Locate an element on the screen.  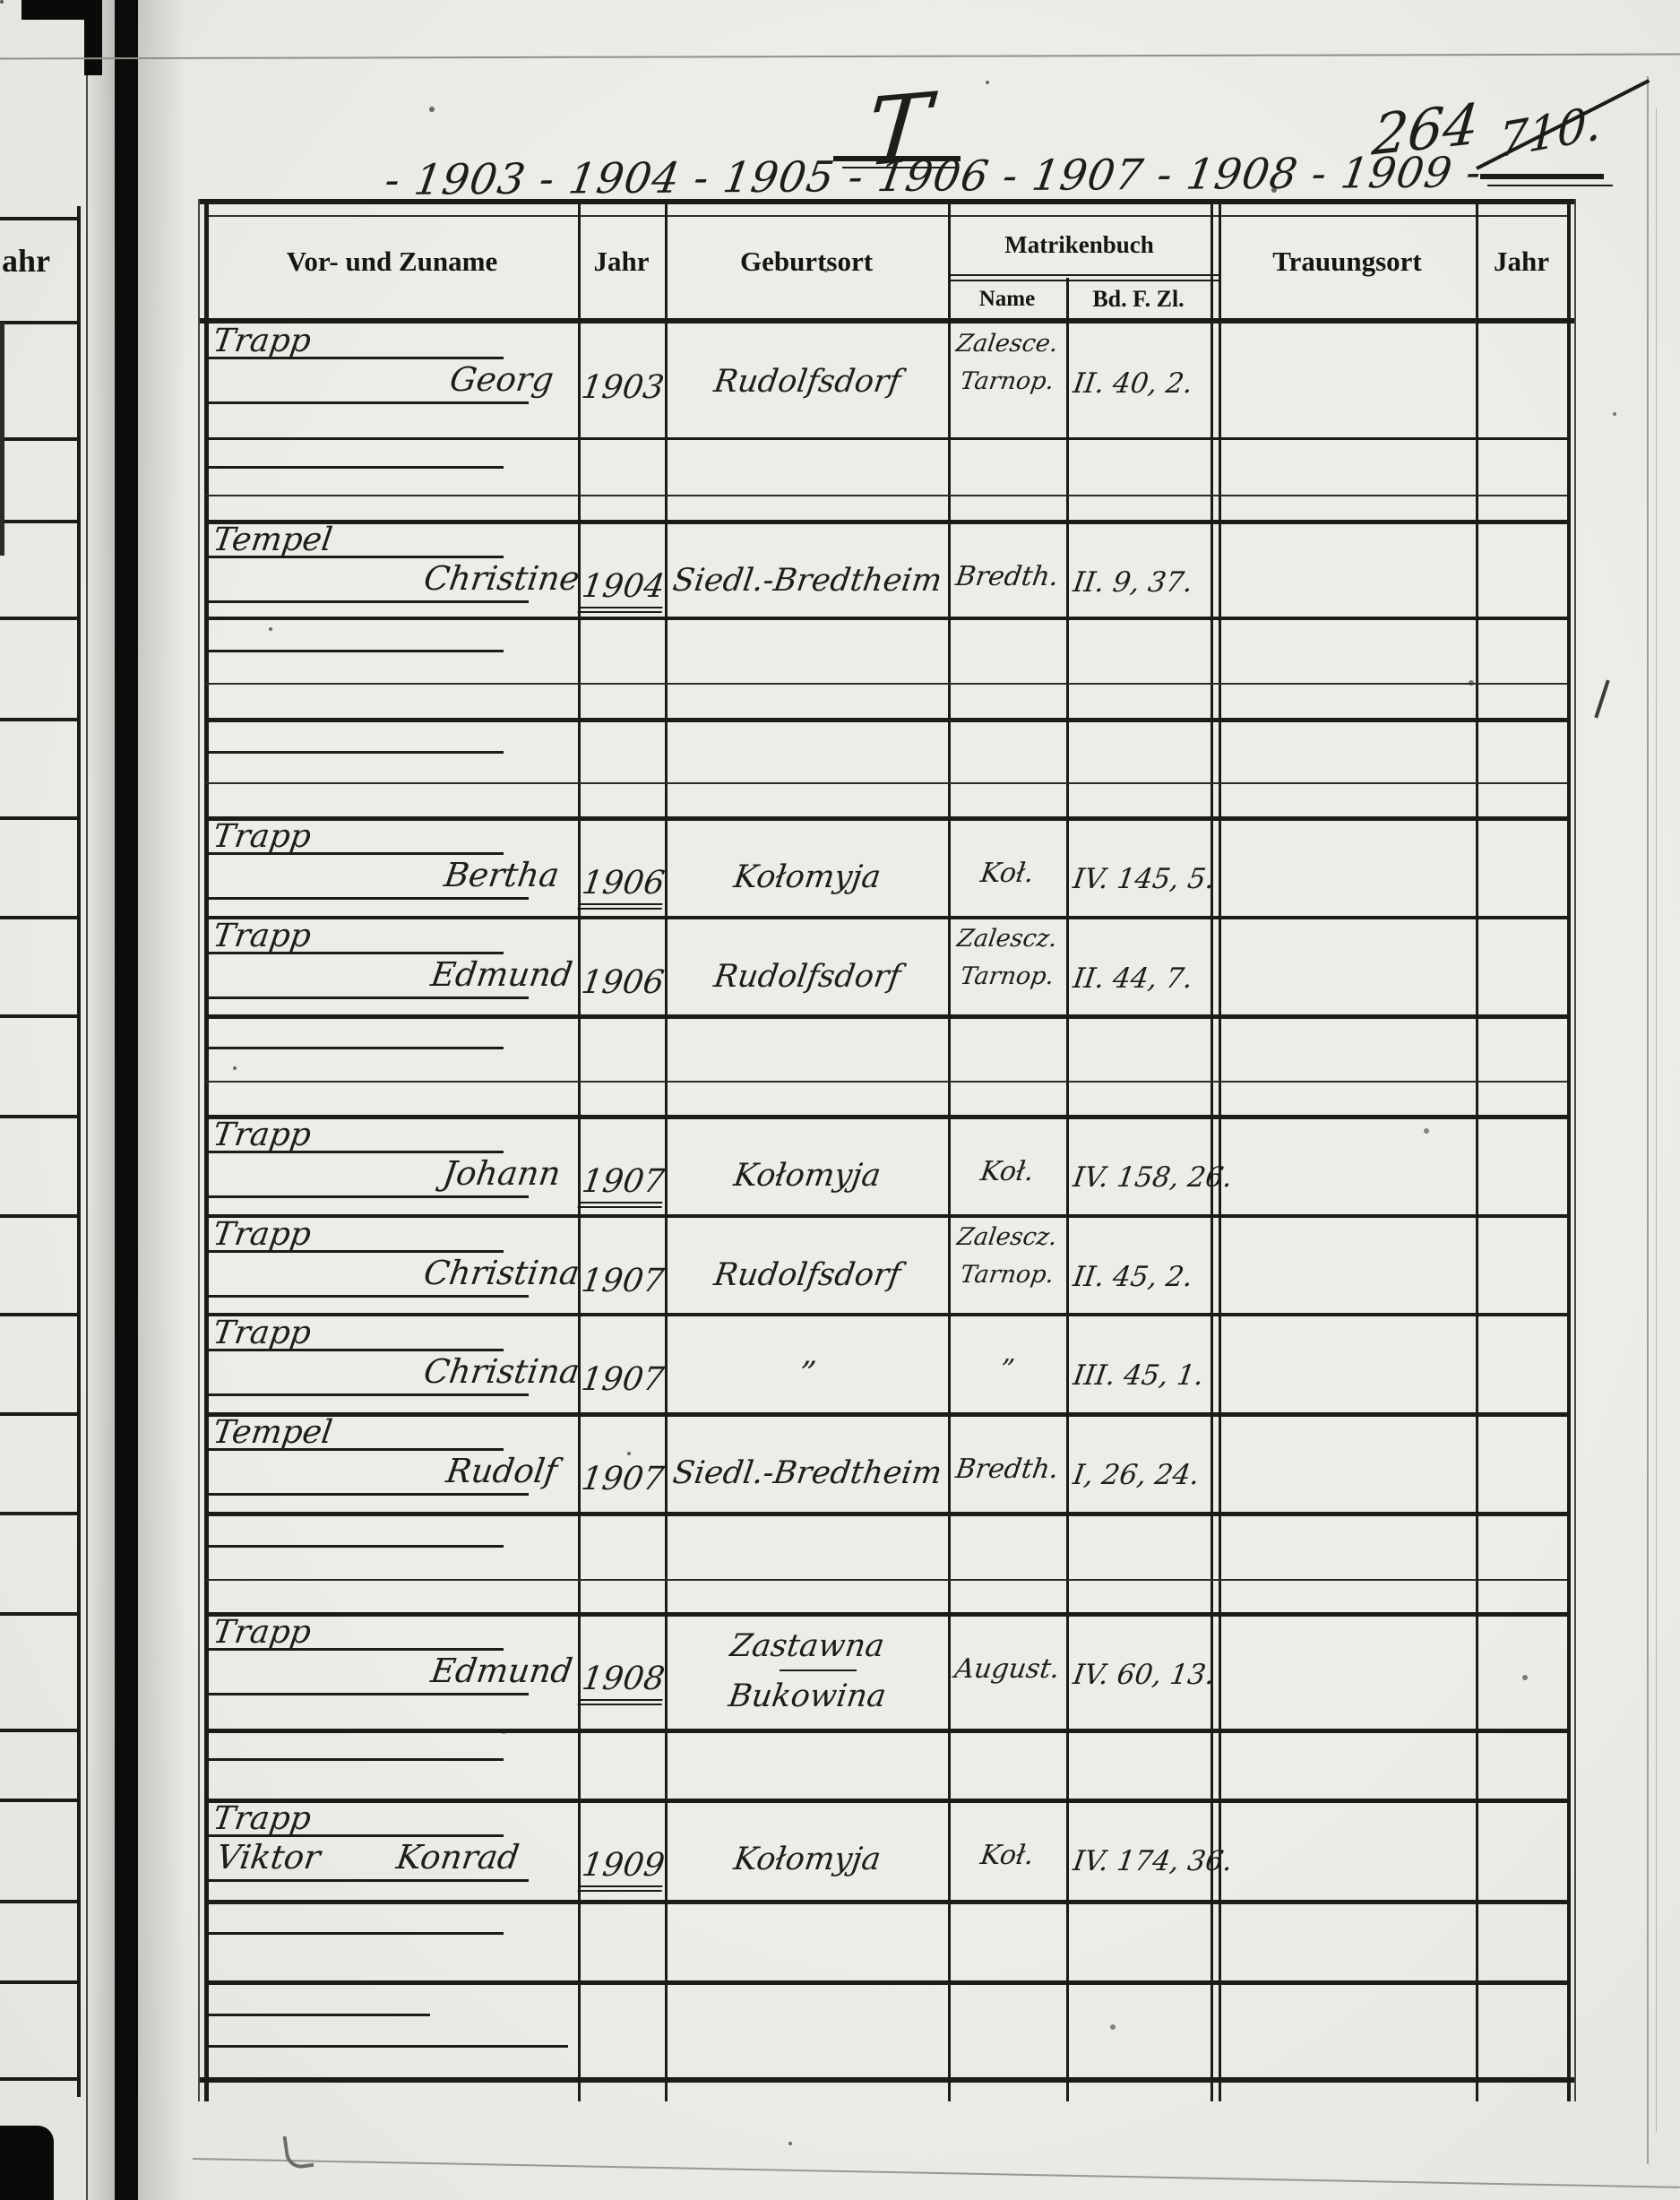
matrikenbuch-divider is located at coordinates (1083, 280).